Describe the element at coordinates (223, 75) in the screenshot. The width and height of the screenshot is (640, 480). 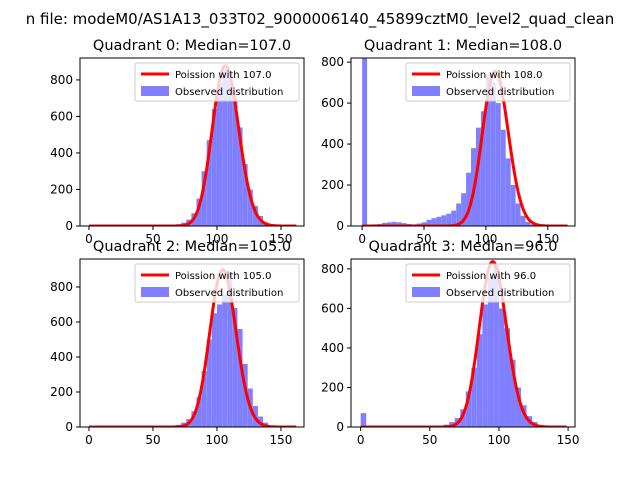
I see `legend-poisson-label: Poission with 107.0` at that location.